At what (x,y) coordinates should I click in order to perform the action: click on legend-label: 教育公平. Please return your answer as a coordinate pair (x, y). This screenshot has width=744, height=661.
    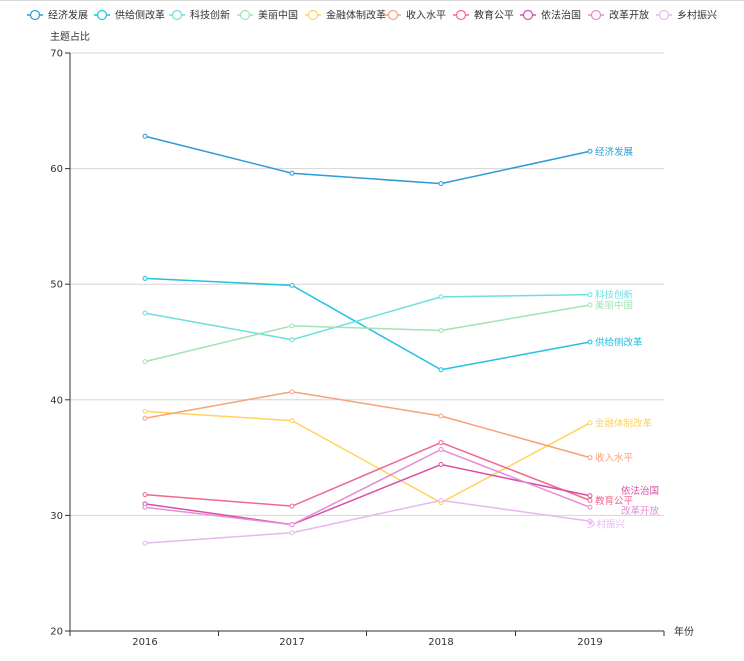
    Looking at the image, I should click on (494, 15).